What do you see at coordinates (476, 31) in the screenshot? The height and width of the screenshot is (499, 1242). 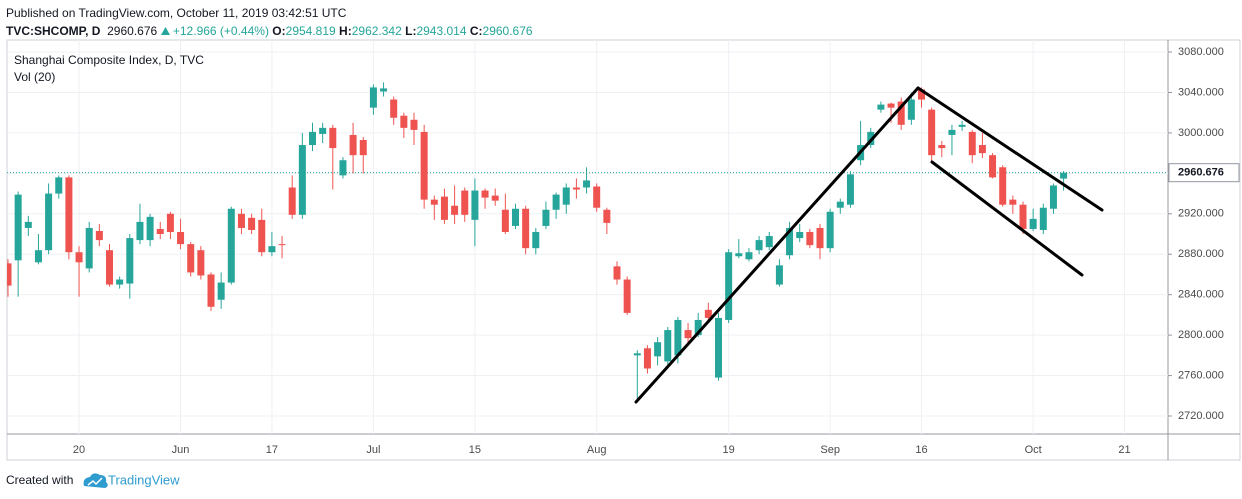 I see `ohlc-label: C:` at bounding box center [476, 31].